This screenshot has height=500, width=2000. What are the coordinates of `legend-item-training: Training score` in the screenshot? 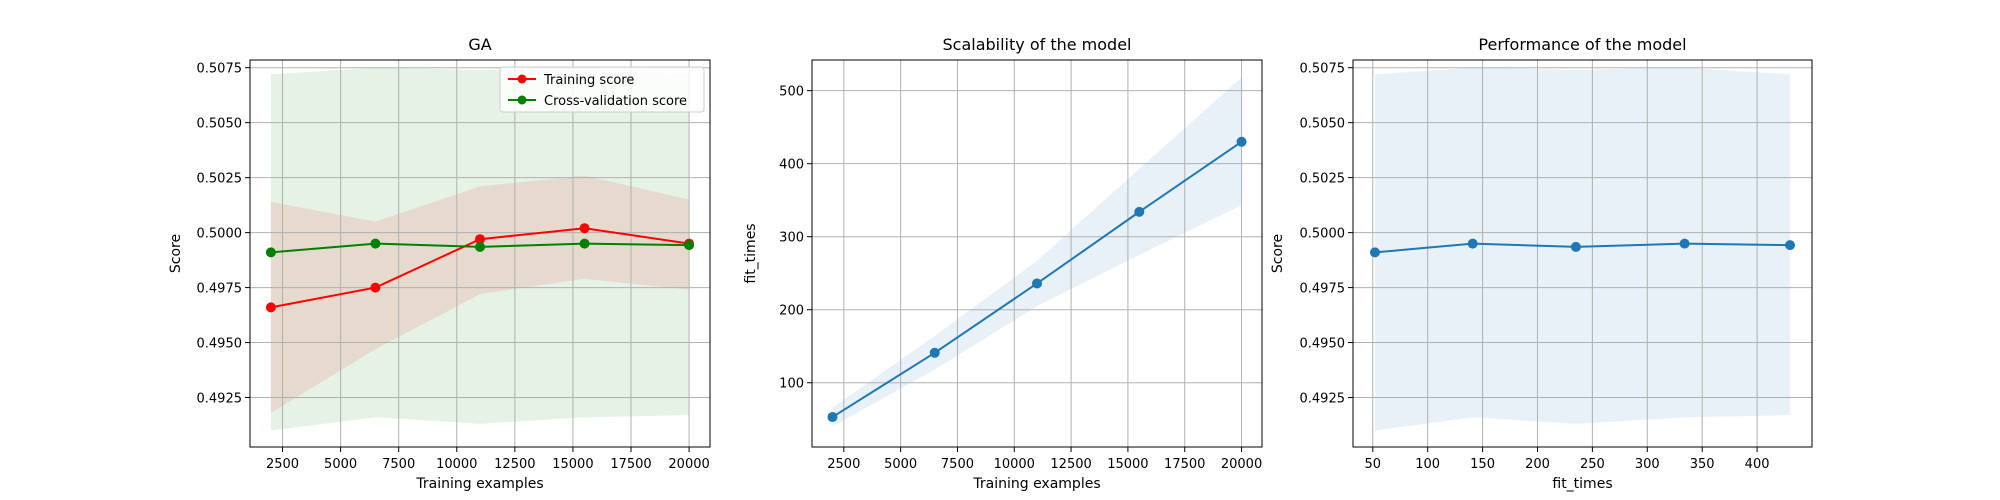 It's located at (571, 80).